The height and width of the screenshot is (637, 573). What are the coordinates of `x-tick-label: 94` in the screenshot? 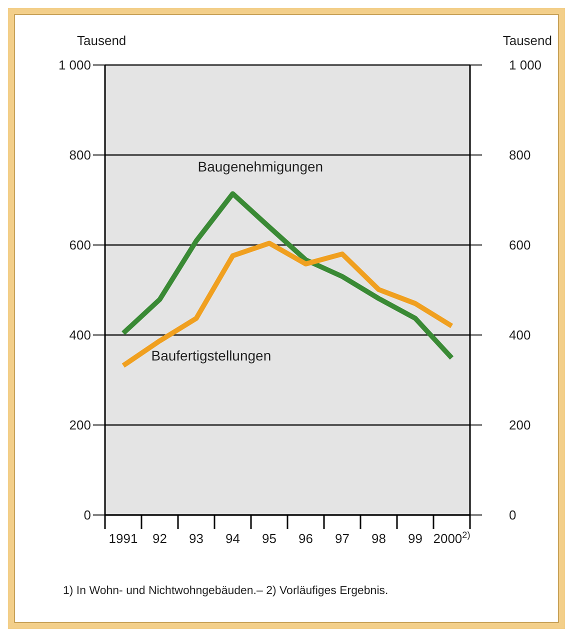 It's located at (233, 538).